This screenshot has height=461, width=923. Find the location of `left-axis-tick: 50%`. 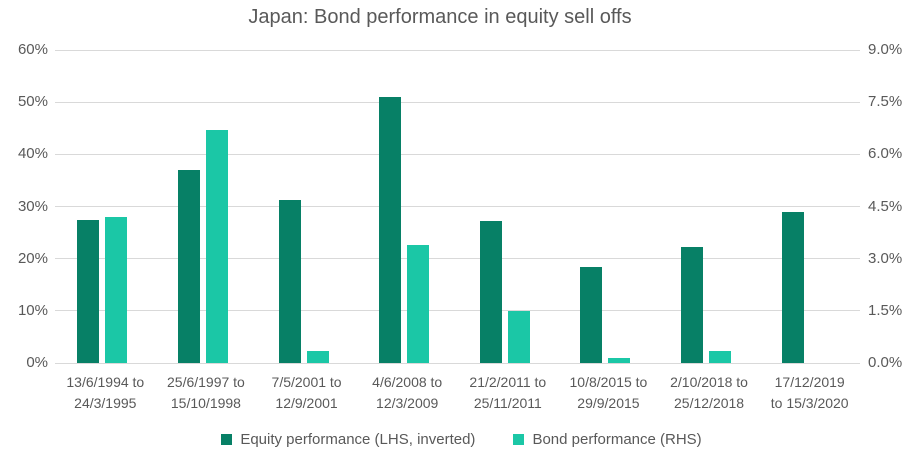

left-axis-tick: 50% is located at coordinates (32, 102).